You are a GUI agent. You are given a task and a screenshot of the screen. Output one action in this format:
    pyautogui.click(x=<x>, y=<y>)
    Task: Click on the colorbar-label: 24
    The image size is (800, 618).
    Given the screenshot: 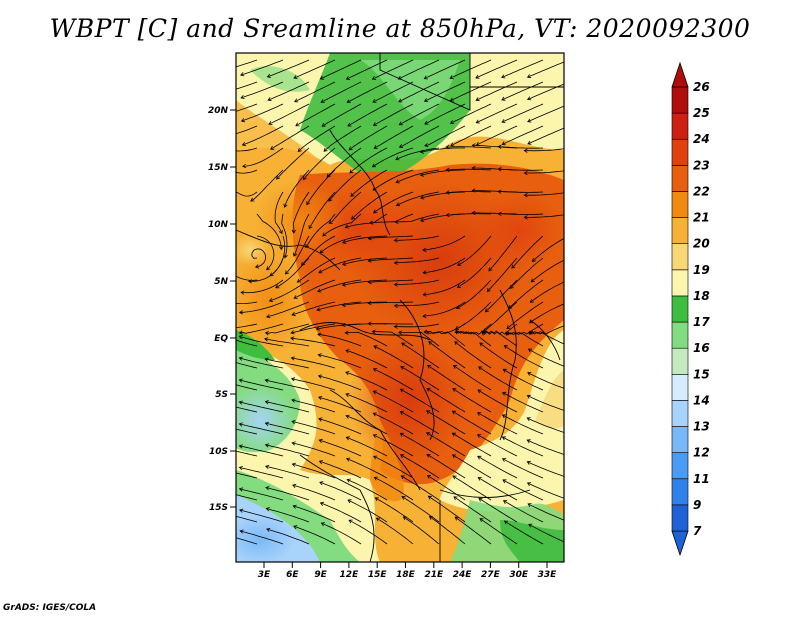 What is the action you would take?
    pyautogui.click(x=701, y=139)
    